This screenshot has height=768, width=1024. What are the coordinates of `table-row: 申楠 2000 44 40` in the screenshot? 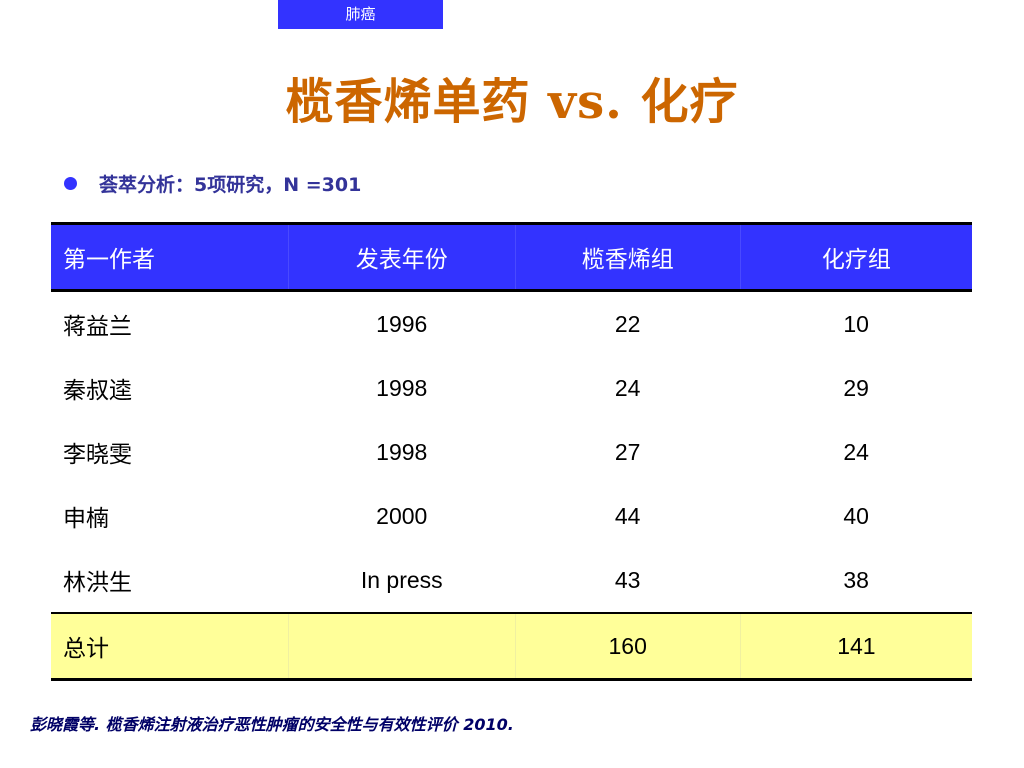 It's located at (511, 516).